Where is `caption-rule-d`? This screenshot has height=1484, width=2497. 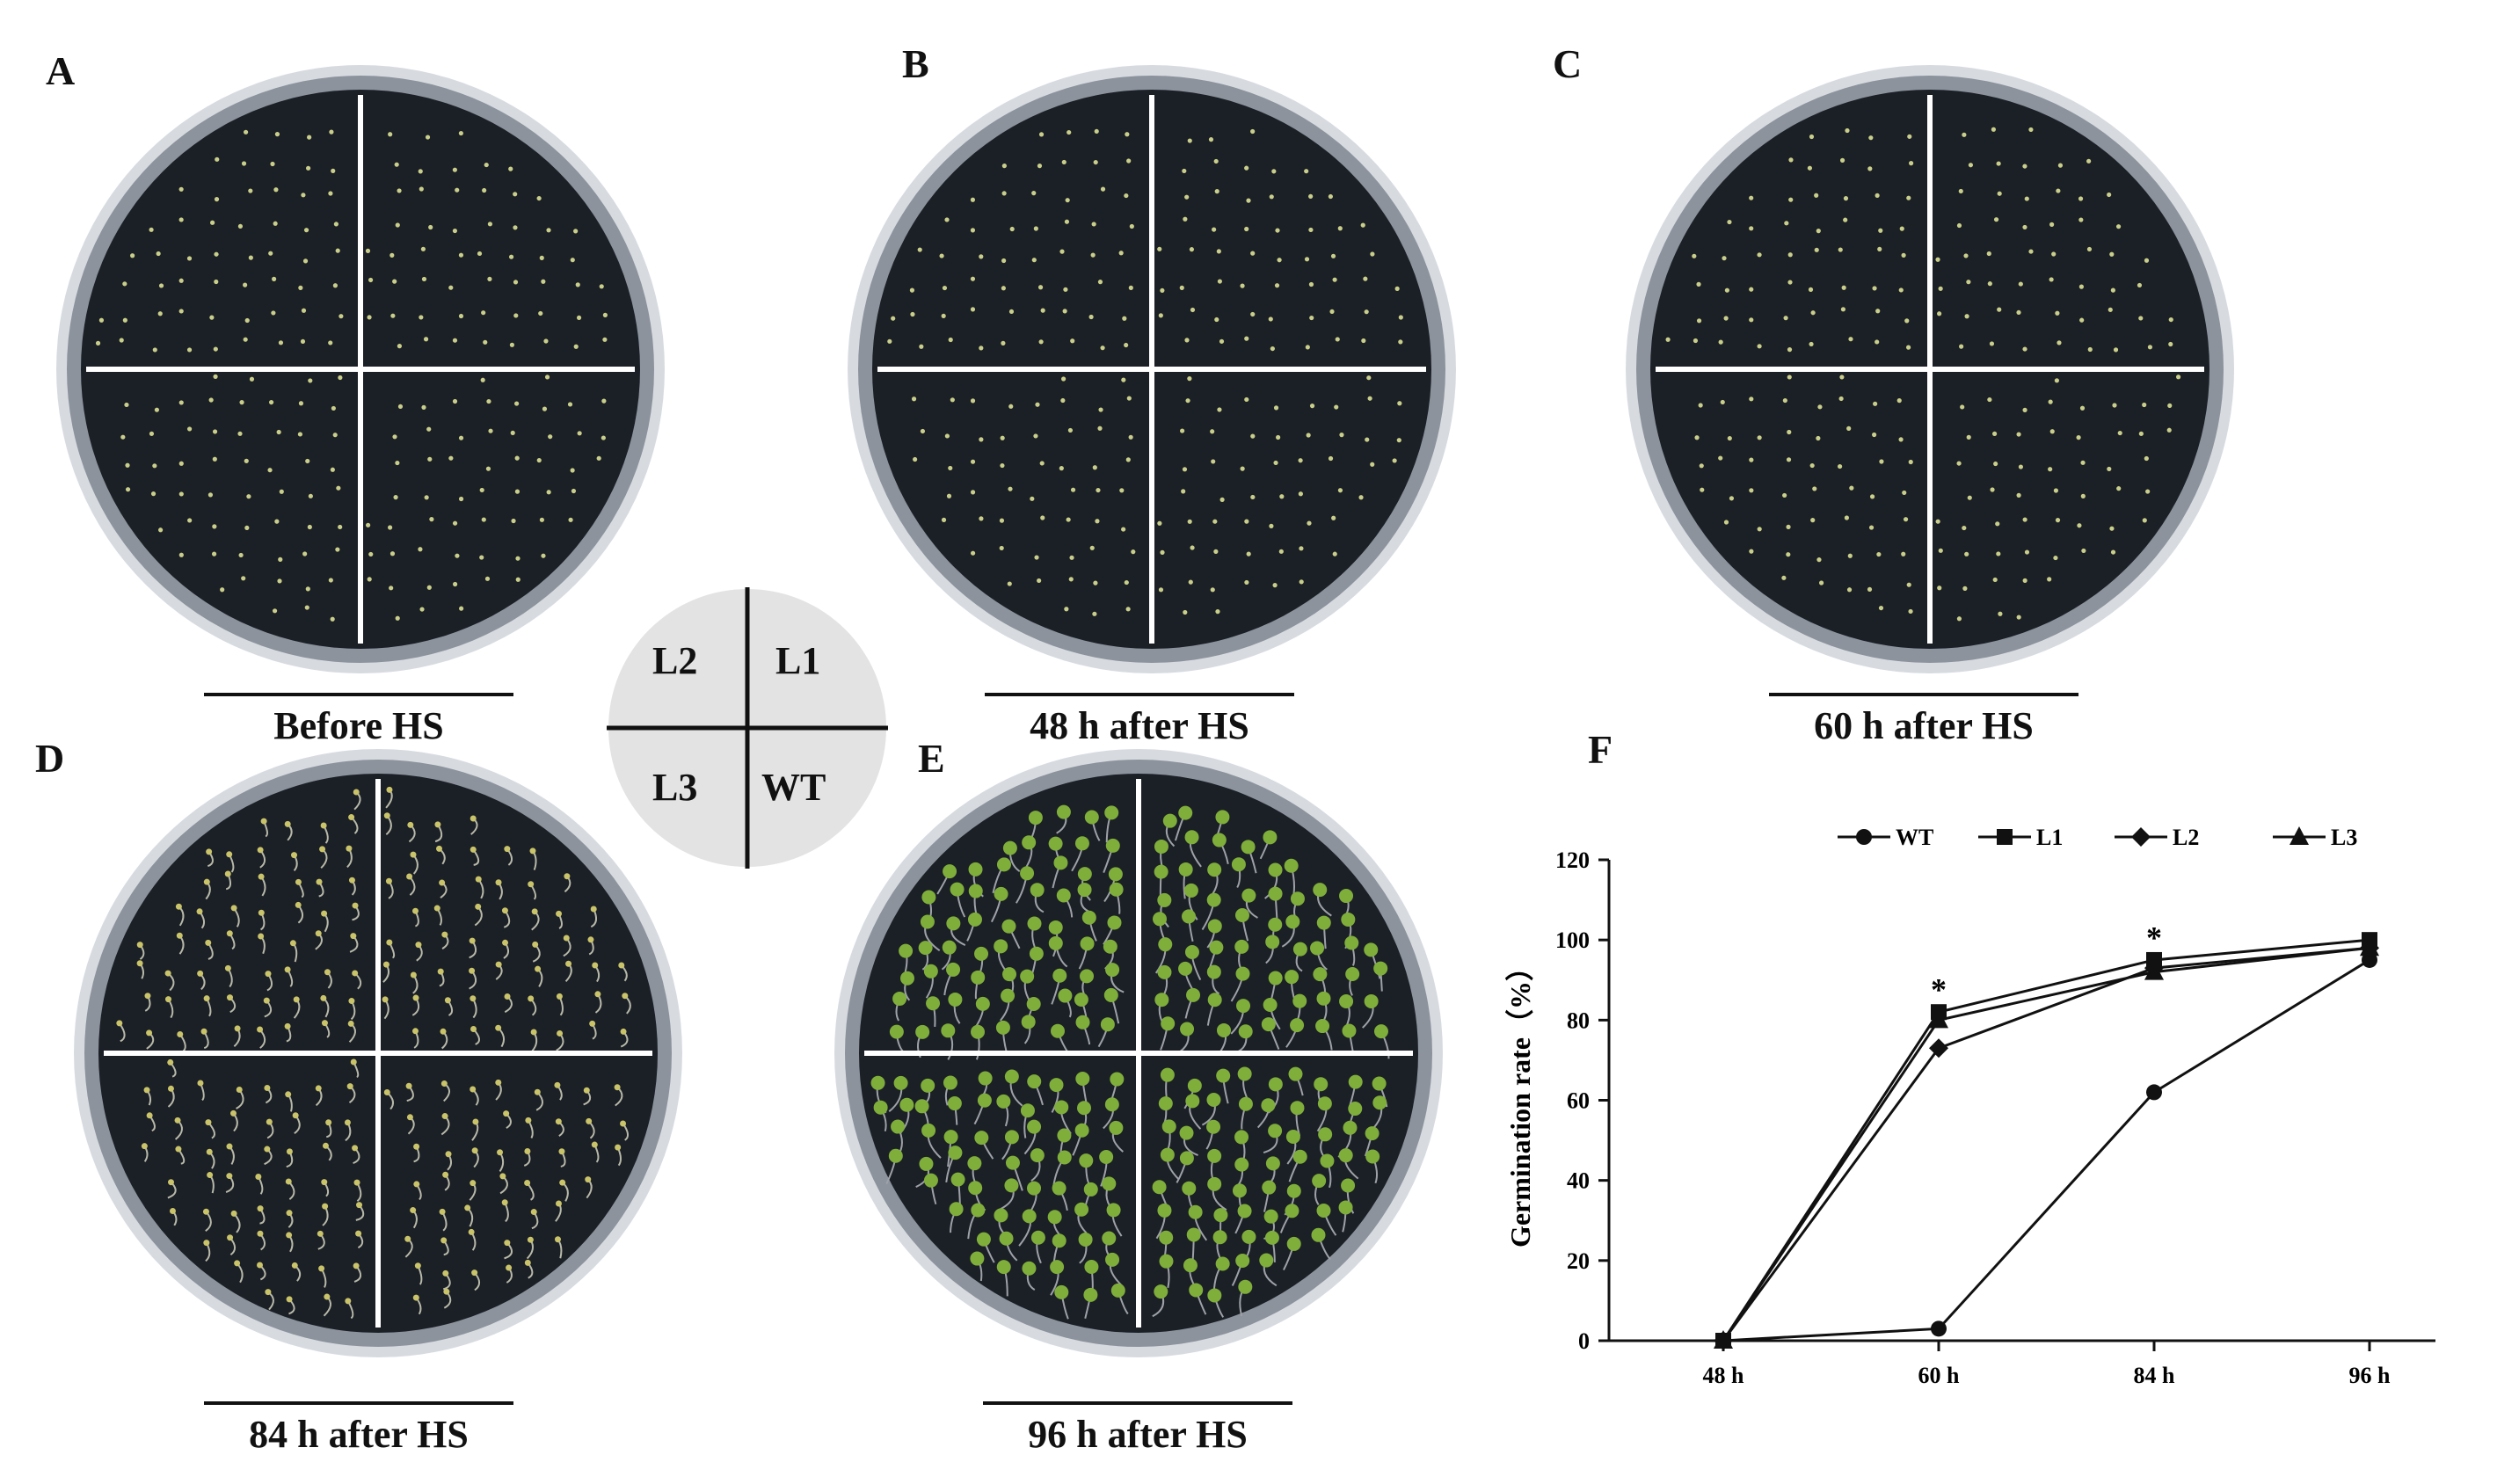 caption-rule-d is located at coordinates (358, 1403).